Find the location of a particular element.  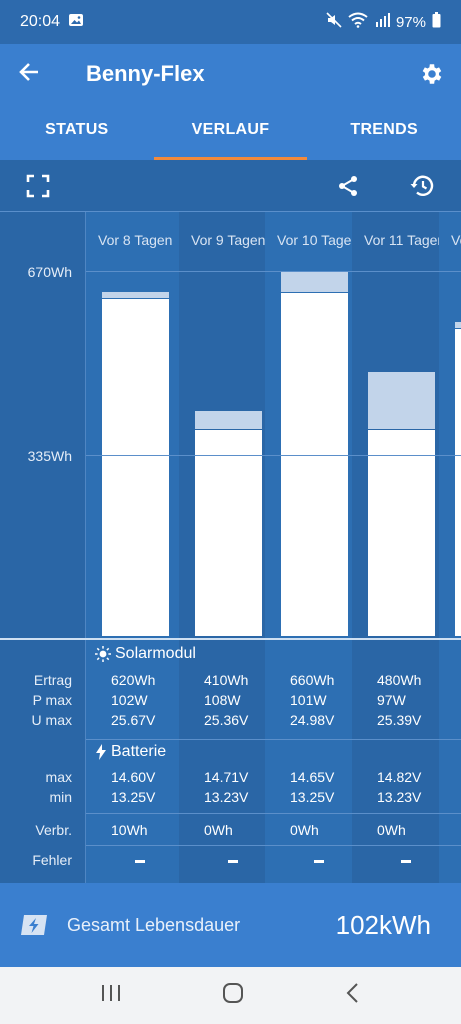

status-bar: 20:04 97% is located at coordinates (230, 22).